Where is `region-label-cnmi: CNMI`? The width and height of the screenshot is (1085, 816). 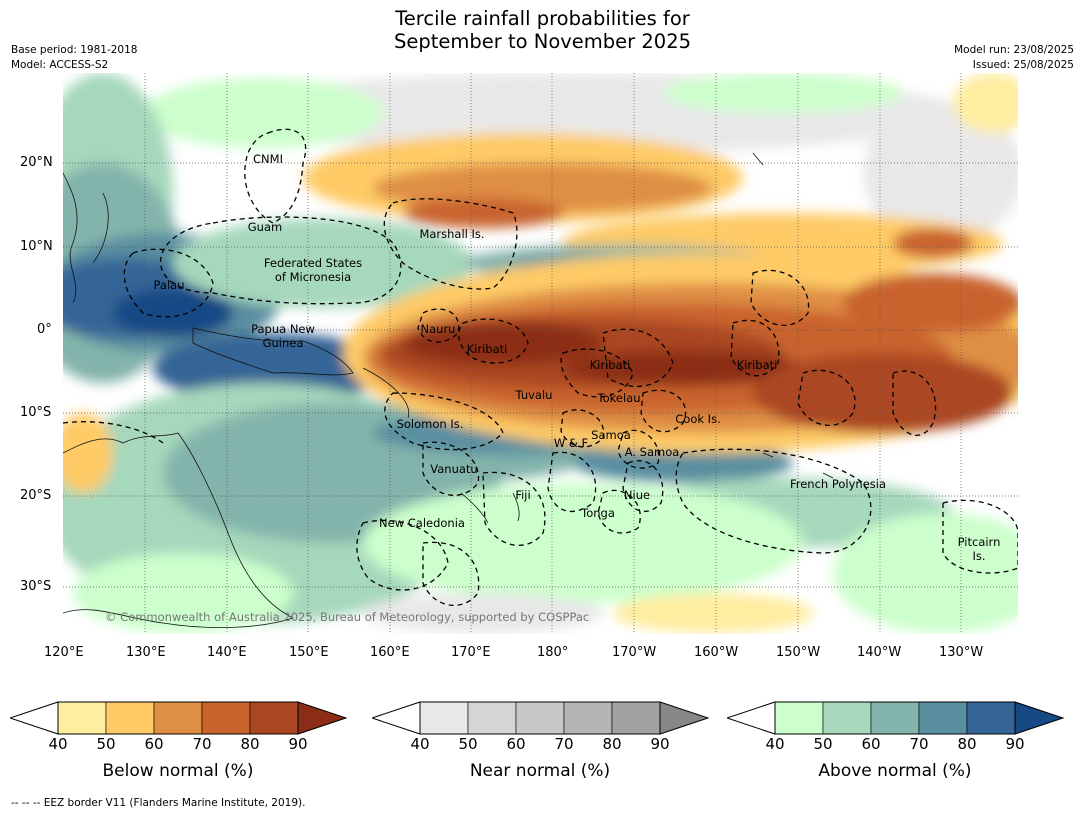 region-label-cnmi: CNMI is located at coordinates (268, 159).